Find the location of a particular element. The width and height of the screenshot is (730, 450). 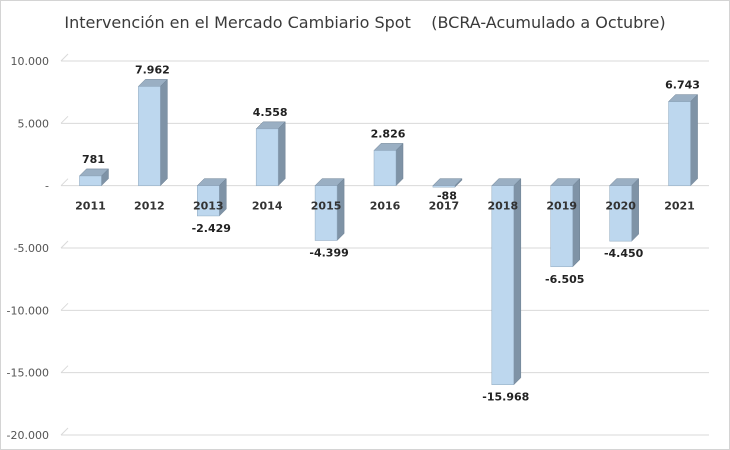

data-label: -4.450 is located at coordinates (624, 253).